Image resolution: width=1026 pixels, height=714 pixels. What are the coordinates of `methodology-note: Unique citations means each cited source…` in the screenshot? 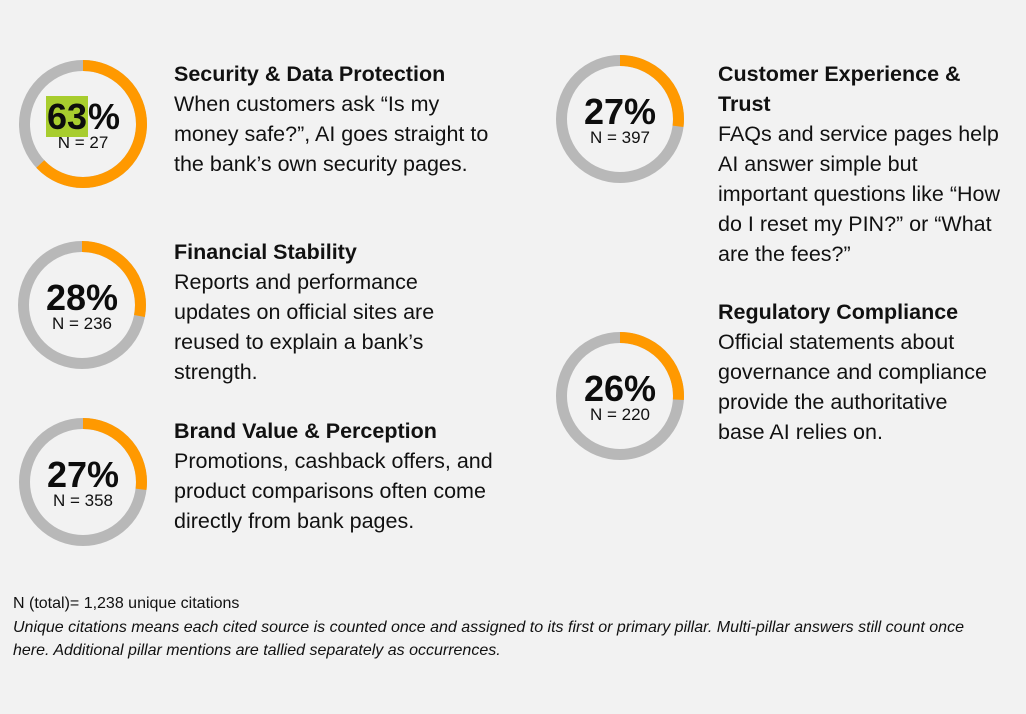 It's located at (488, 639).